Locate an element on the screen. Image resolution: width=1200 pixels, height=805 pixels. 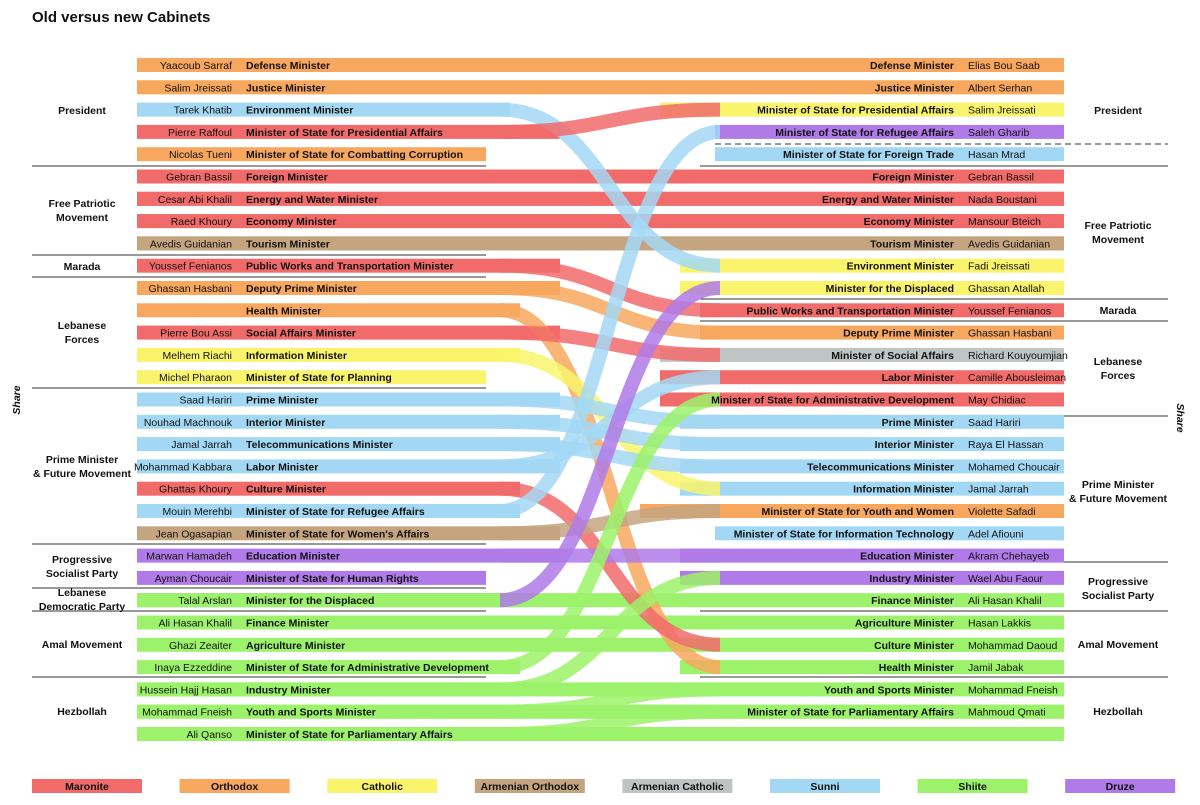
old-party-label: Progressive is located at coordinates (82, 560).